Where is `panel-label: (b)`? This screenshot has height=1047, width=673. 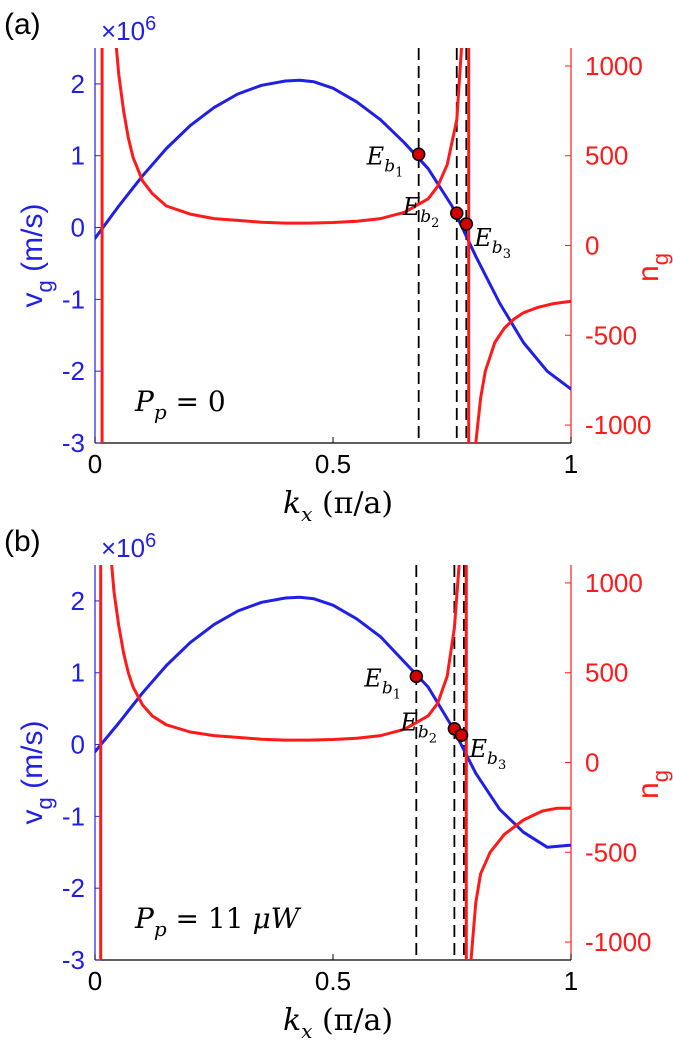 panel-label: (b) is located at coordinates (22, 541).